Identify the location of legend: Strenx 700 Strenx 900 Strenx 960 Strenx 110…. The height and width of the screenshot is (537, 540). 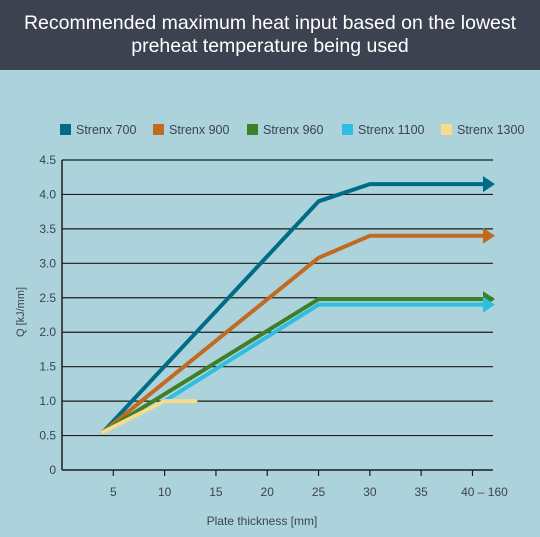
(292, 130).